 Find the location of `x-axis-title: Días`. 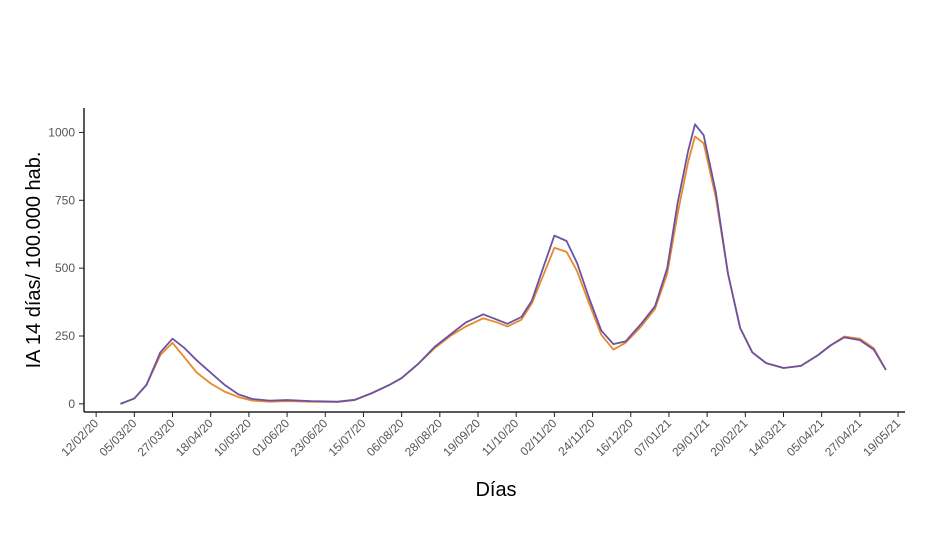

x-axis-title: Días is located at coordinates (495, 490).